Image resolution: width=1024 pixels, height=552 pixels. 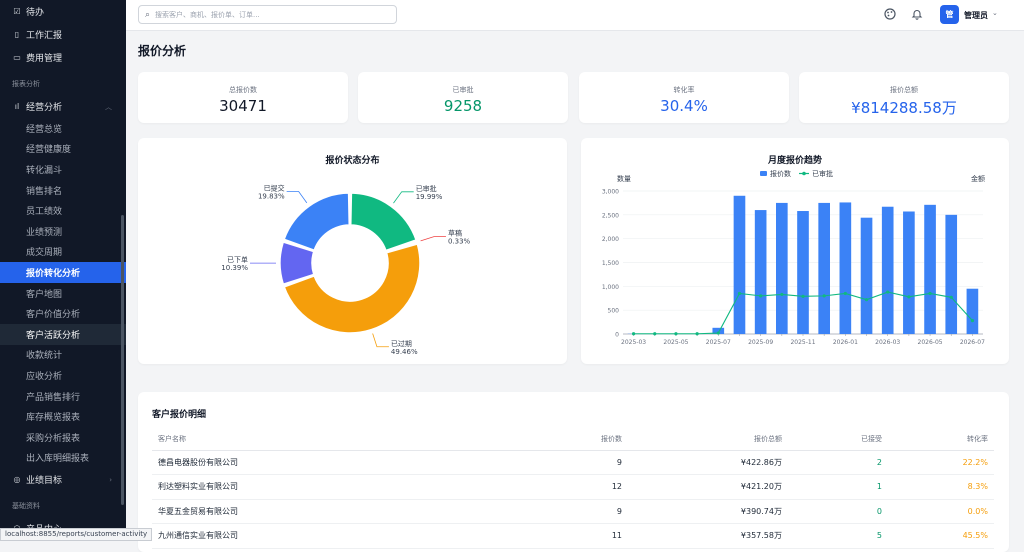 What do you see at coordinates (63, 169) in the screenshot?
I see `sidebar-subitem: 转化漏斗` at bounding box center [63, 169].